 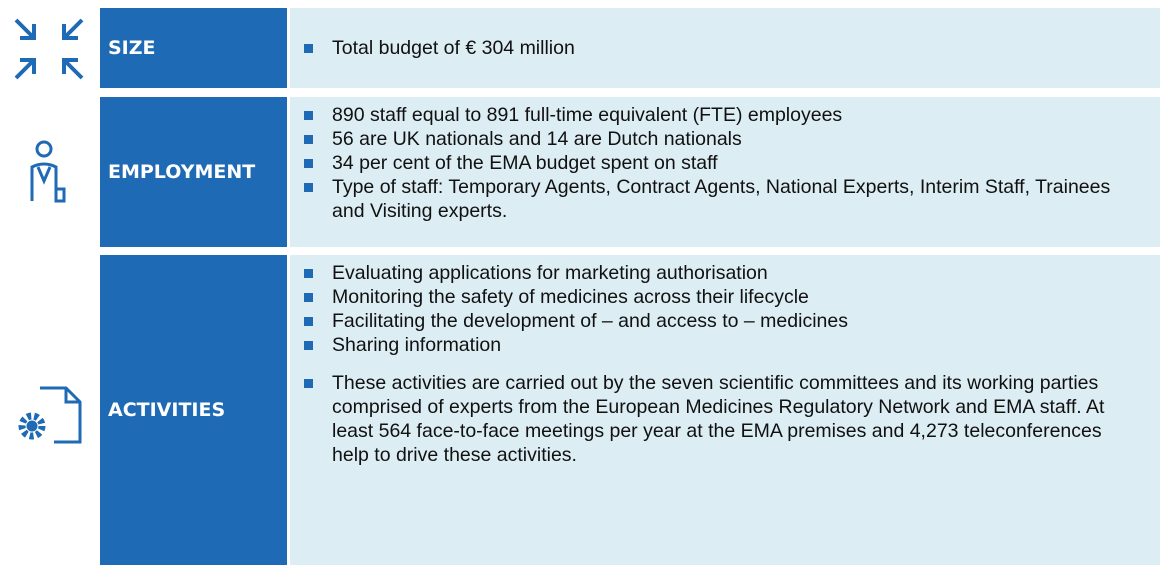 I want to click on row-label: EMPLOYMENT, so click(x=193, y=172).